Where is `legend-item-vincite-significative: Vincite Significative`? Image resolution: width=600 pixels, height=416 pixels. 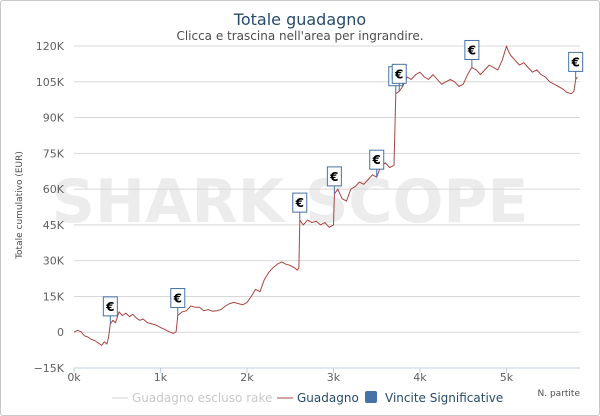
legend-item-vincite-significative: Vincite Significative is located at coordinates (434, 398).